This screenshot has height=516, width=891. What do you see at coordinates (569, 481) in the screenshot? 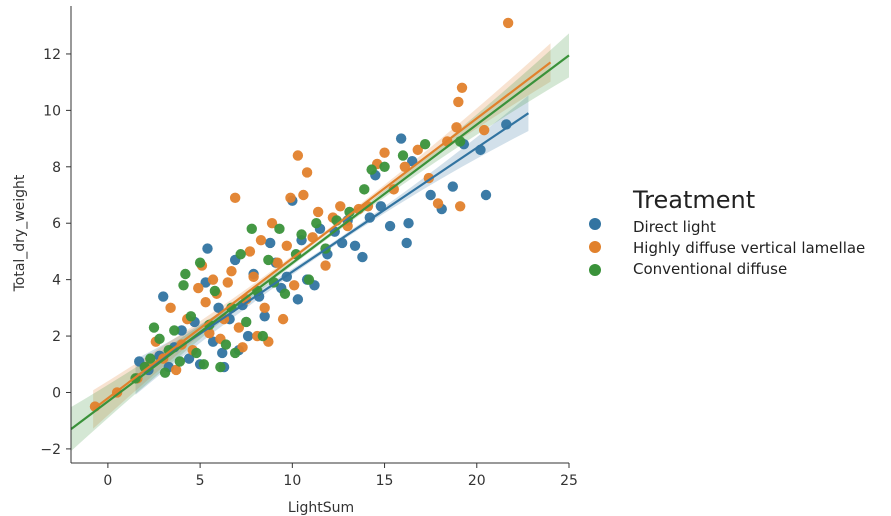
I see `x-tick-label: 25` at bounding box center [569, 481].